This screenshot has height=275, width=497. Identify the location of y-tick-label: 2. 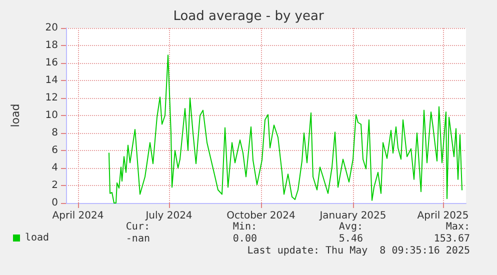
(55, 185).